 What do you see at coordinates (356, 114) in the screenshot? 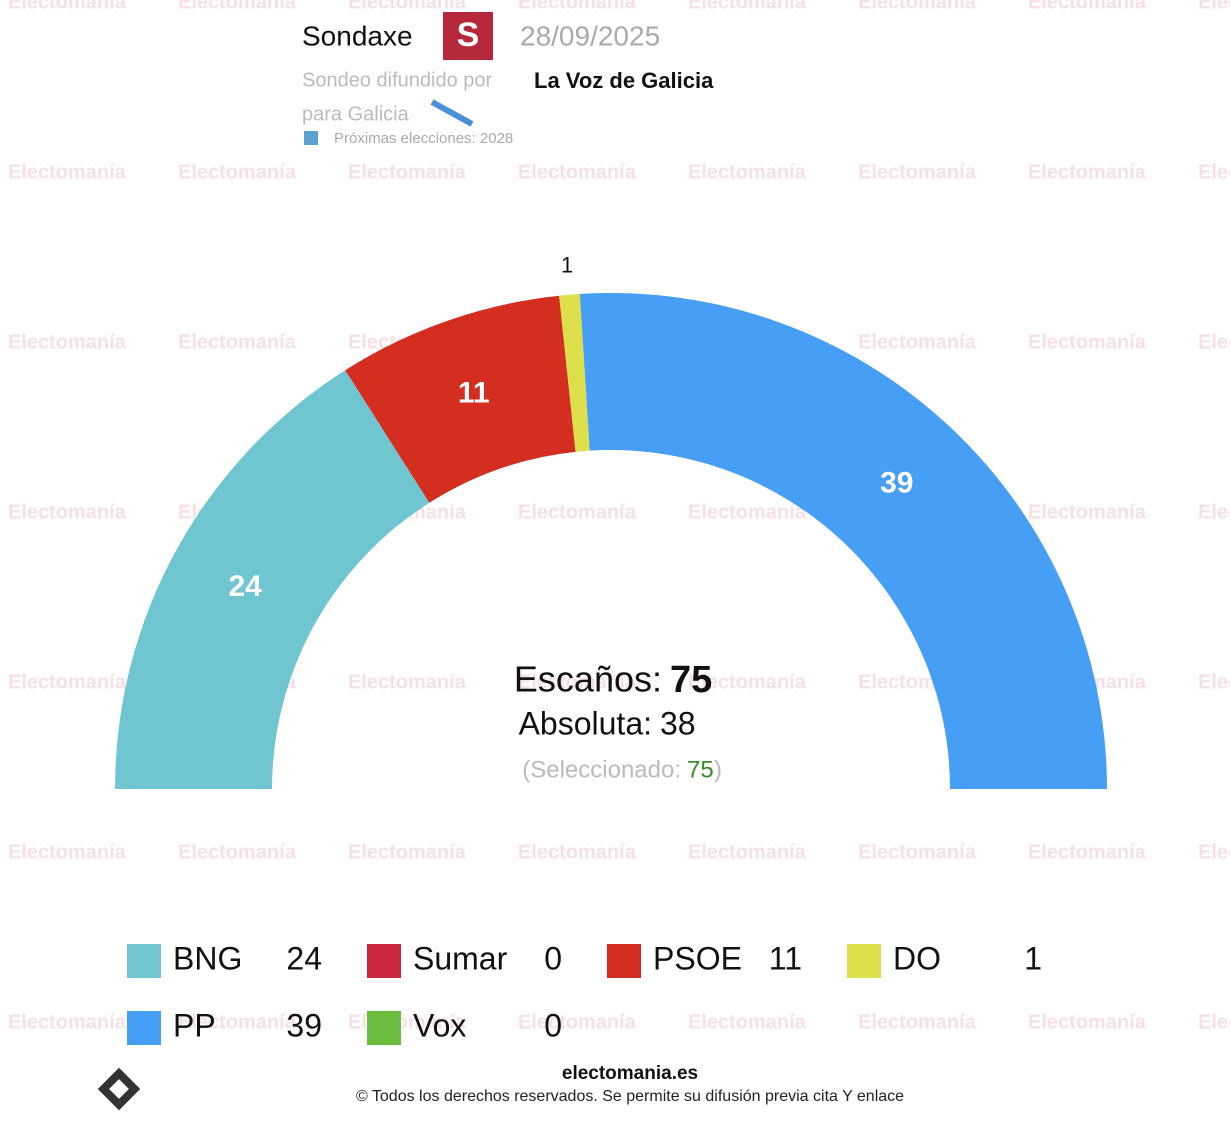
I see `region: para Galicia` at bounding box center [356, 114].